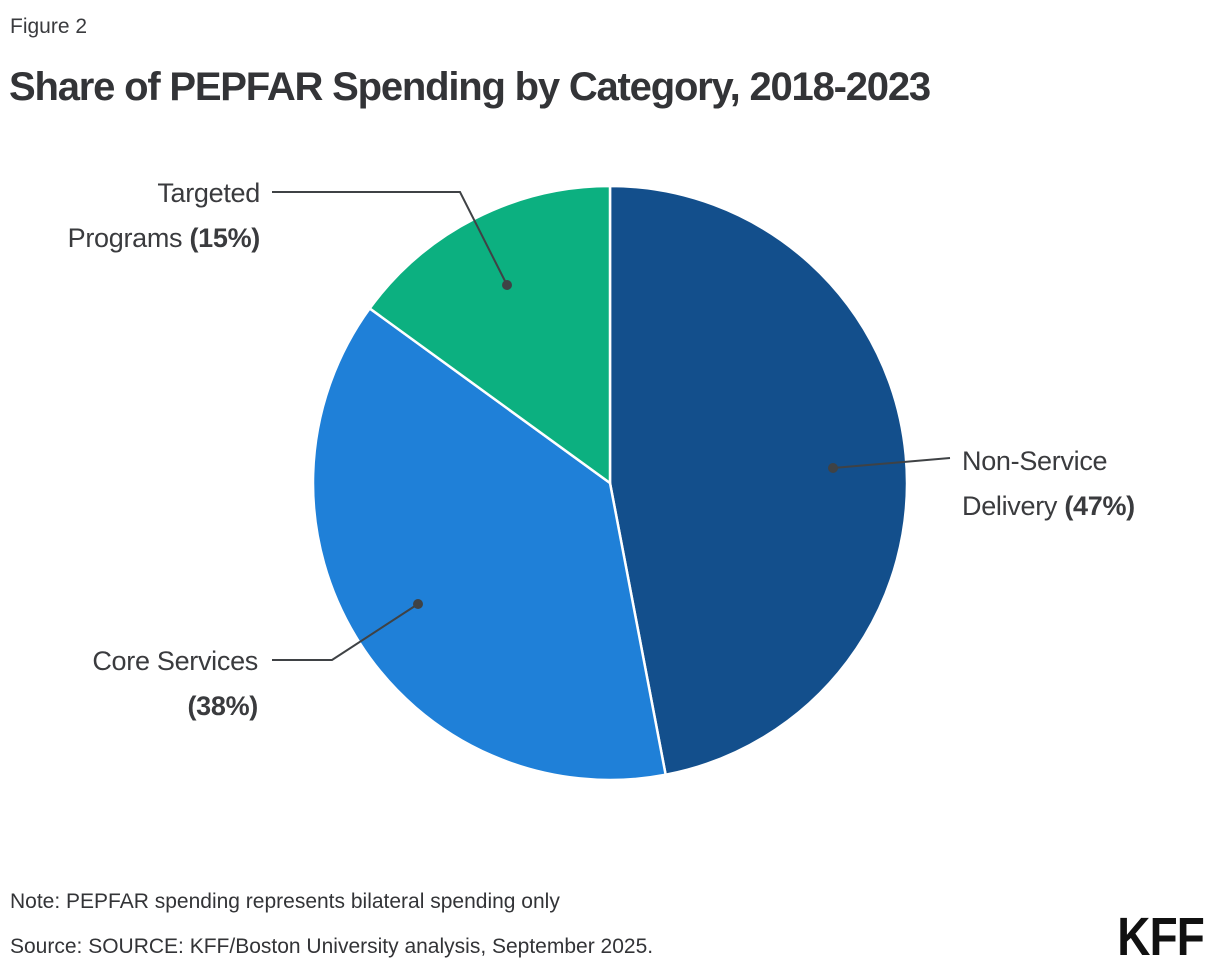  What do you see at coordinates (125, 238) in the screenshot?
I see `callout-label-text: Programs` at bounding box center [125, 238].